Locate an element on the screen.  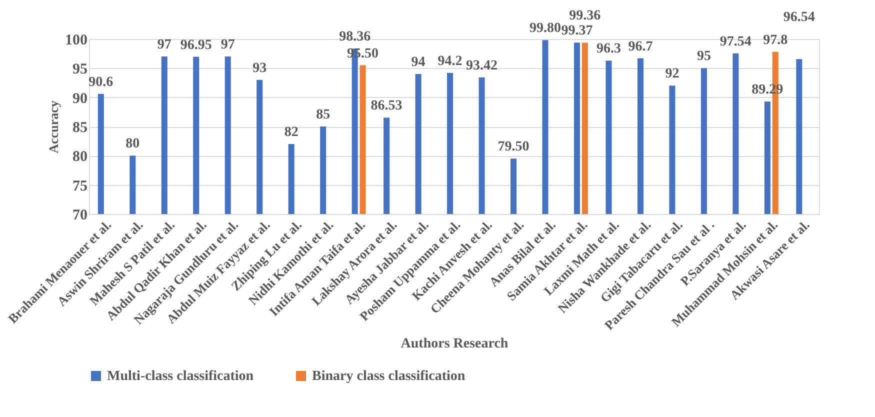
data-label: 93.42 is located at coordinates (482, 66).